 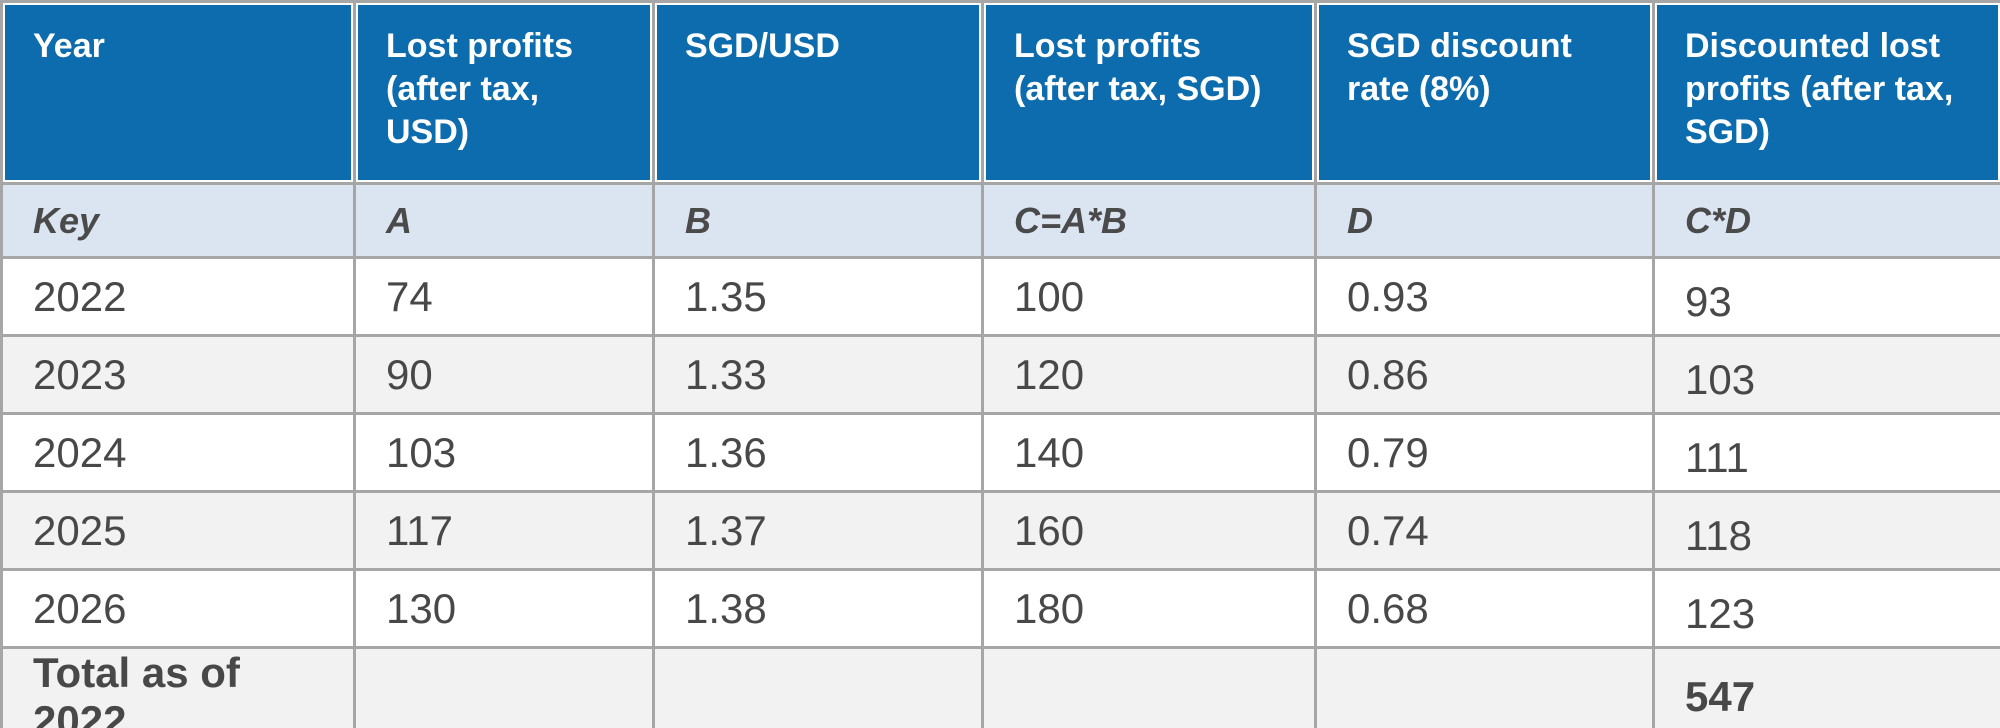 What do you see at coordinates (1484, 374) in the screenshot?
I see `cell-discount-rate: 0.86` at bounding box center [1484, 374].